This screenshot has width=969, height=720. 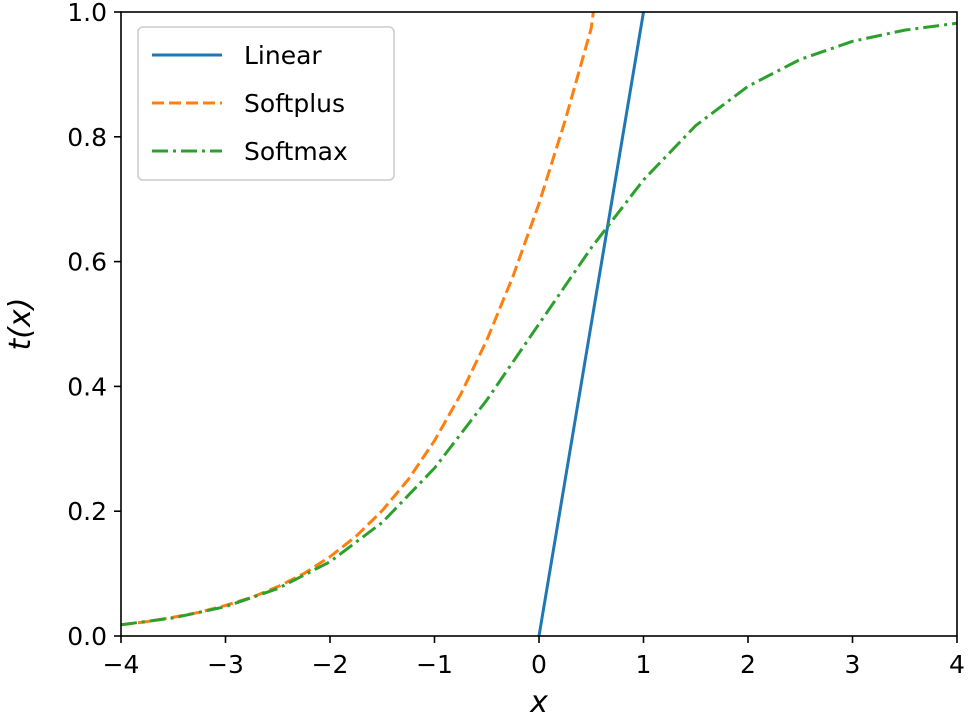 I want to click on series-line-linear, so click(x=591, y=324).